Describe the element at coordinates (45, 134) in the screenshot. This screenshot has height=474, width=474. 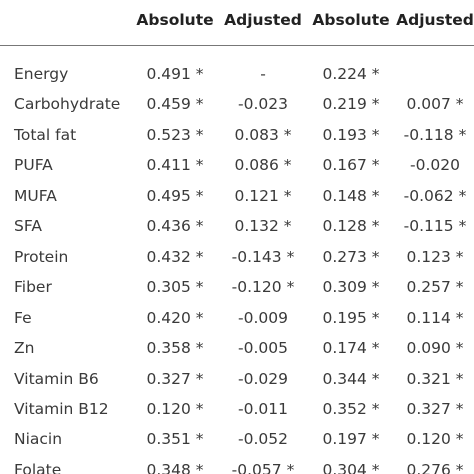
I see `row-label: Total fat` at that location.